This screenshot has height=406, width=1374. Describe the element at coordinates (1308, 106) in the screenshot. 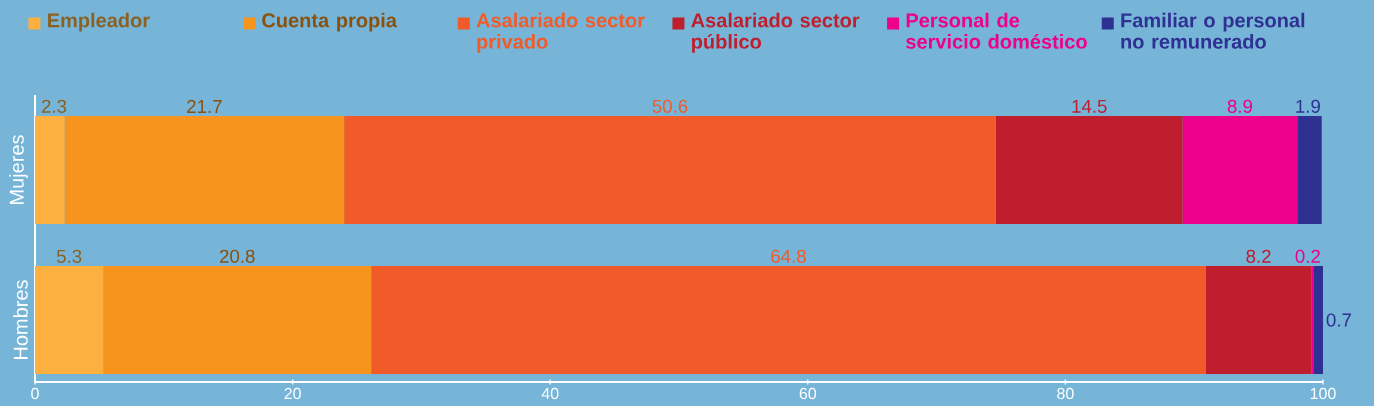

I see `data-label: 1.9` at that location.